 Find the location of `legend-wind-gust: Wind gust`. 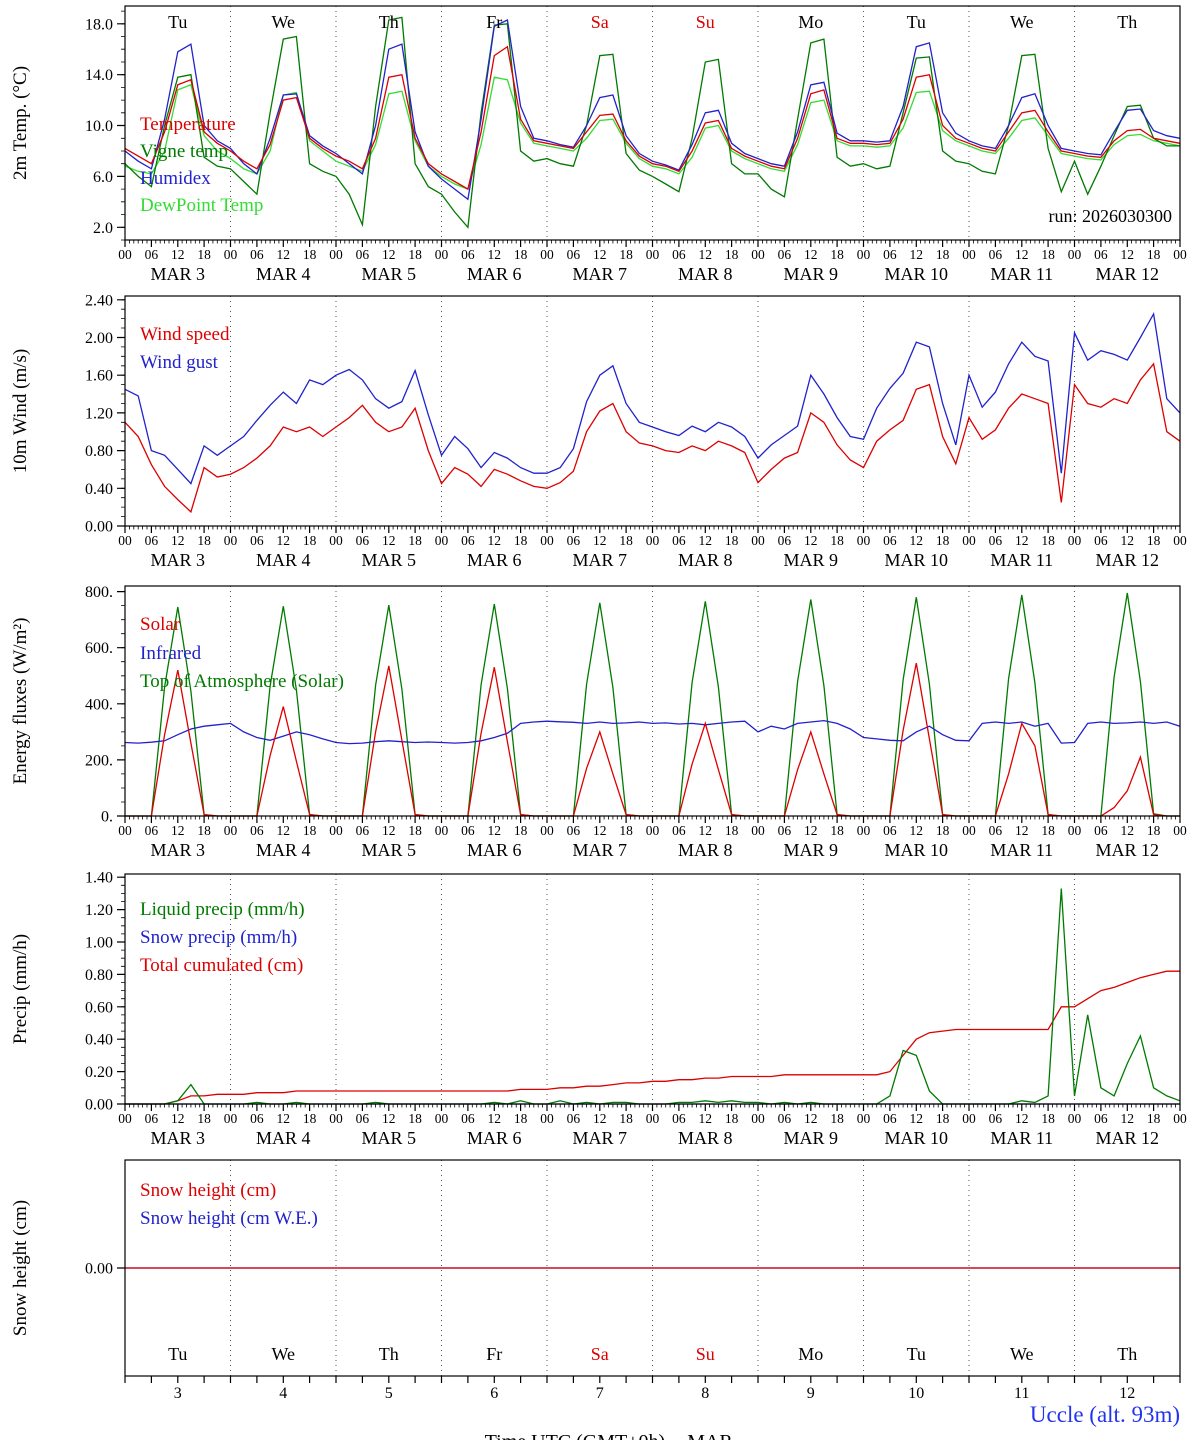

legend-wind-gust: Wind gust is located at coordinates (179, 362).